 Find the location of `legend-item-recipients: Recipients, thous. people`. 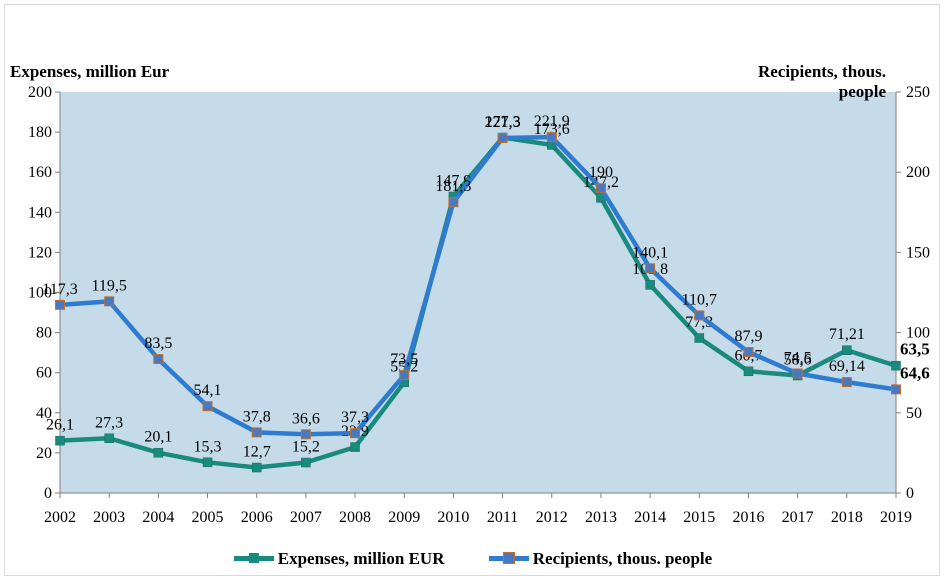

legend-item-recipients: Recipients, thous. people is located at coordinates (600, 558).